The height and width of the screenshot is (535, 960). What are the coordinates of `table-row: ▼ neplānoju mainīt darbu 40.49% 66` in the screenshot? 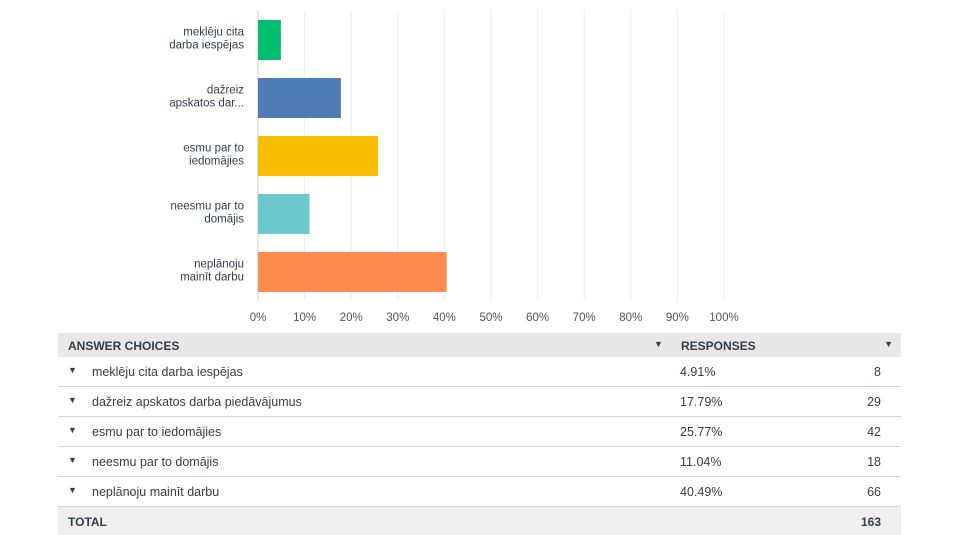 It's located at (479, 492).